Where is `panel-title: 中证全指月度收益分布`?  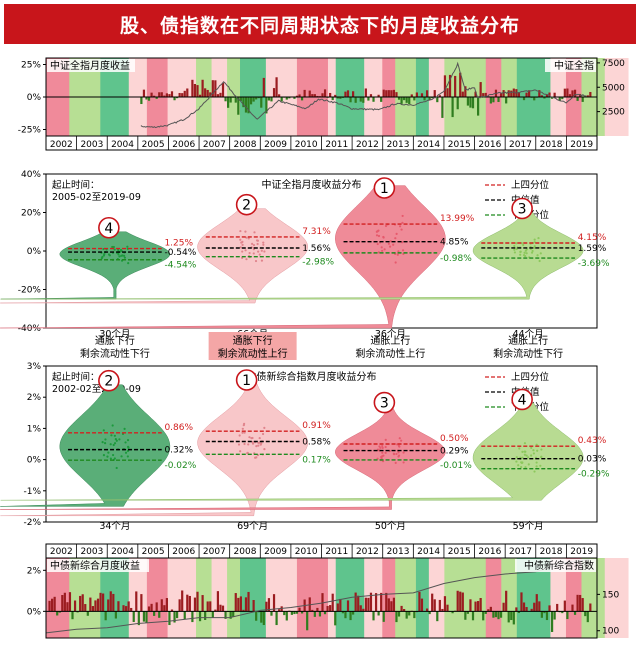
panel-title: 中证全指月度收益分布 is located at coordinates (312, 184).